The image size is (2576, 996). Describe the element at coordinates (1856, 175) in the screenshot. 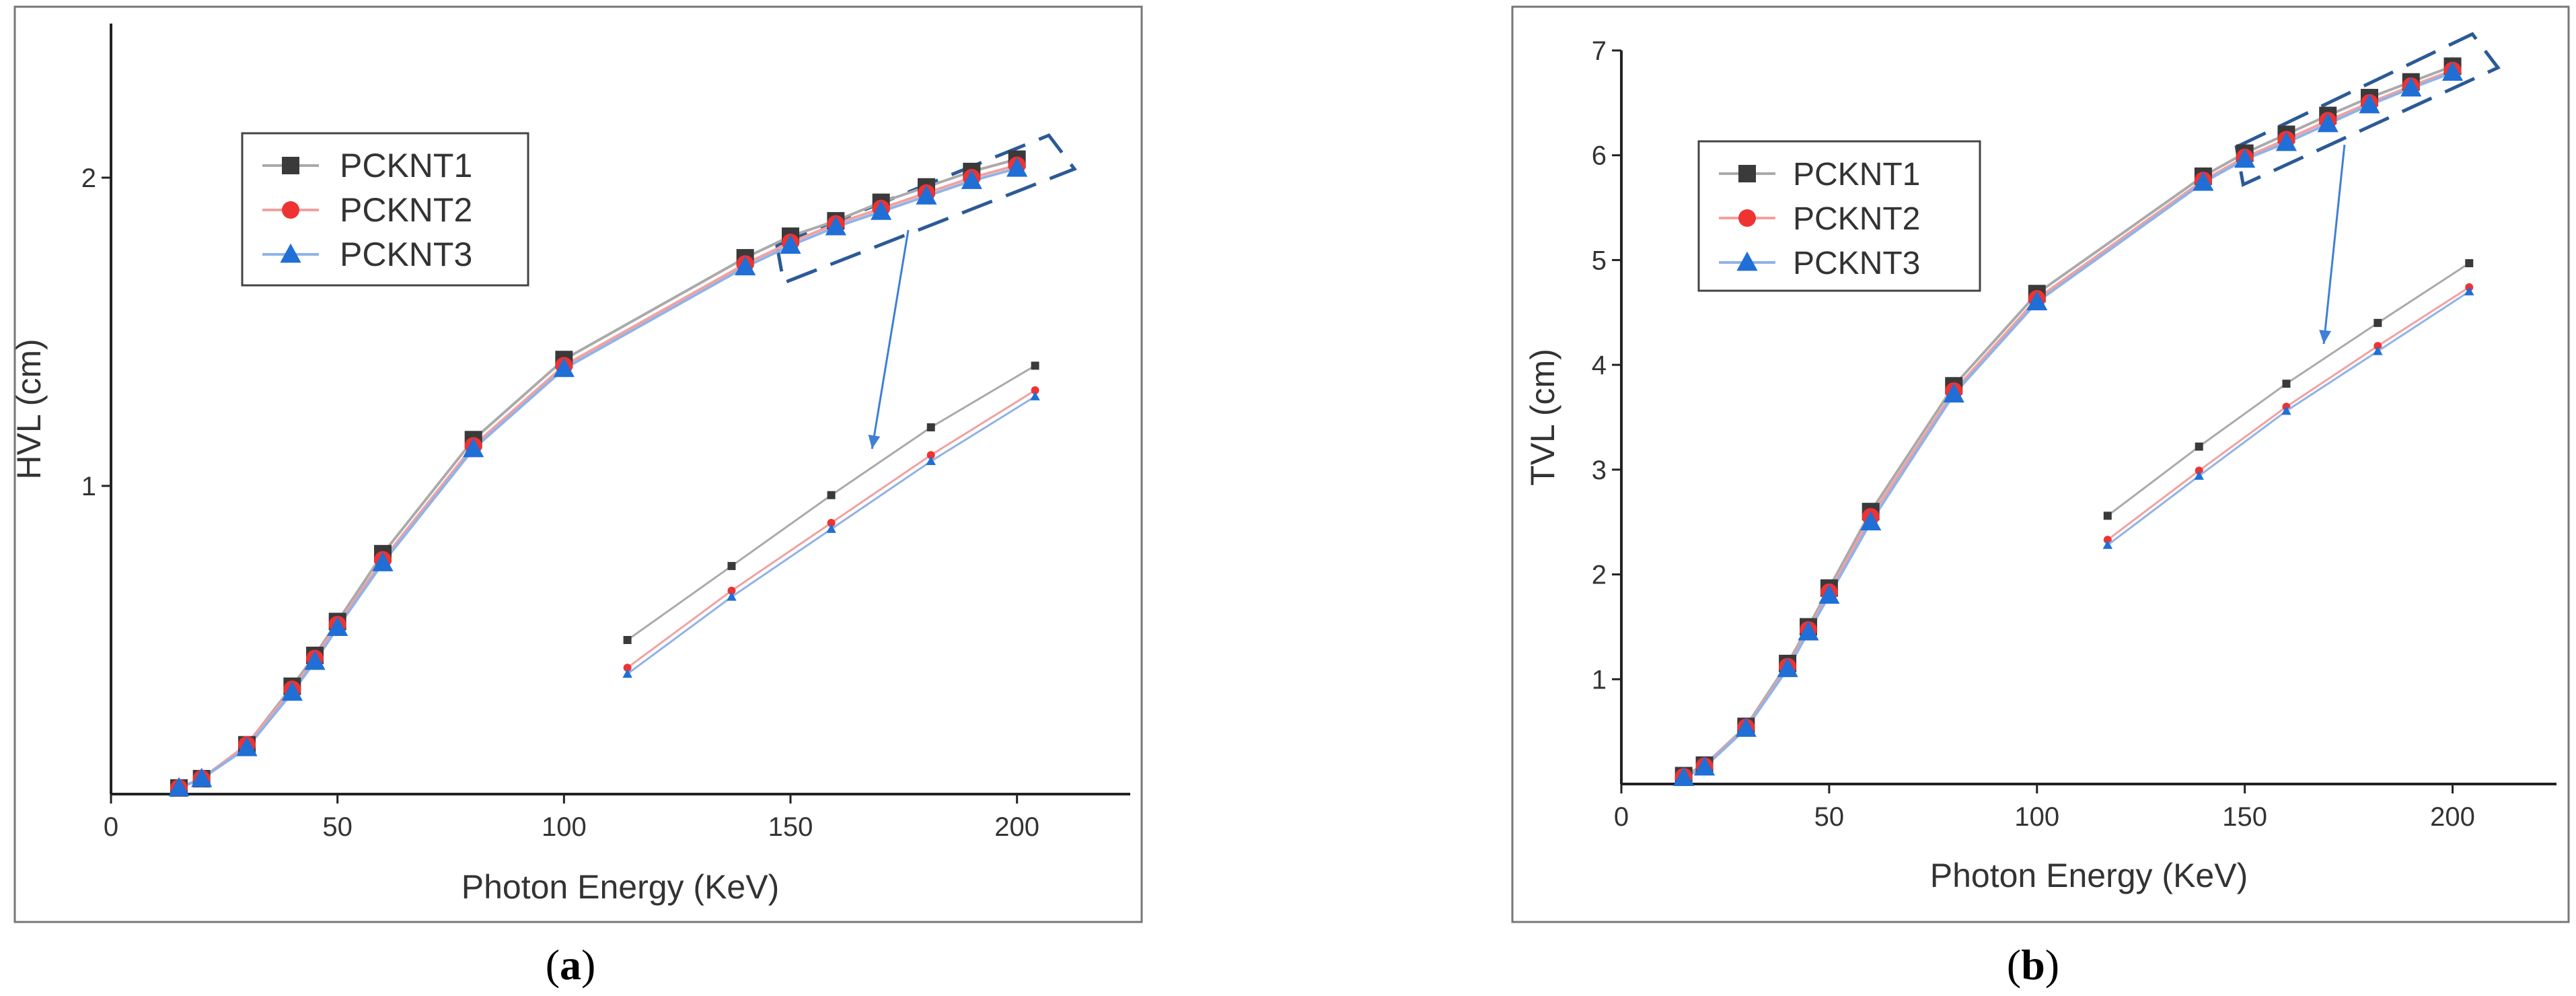

I see `panel-b-legend-label-pcknt1: PCKNT1` at that location.